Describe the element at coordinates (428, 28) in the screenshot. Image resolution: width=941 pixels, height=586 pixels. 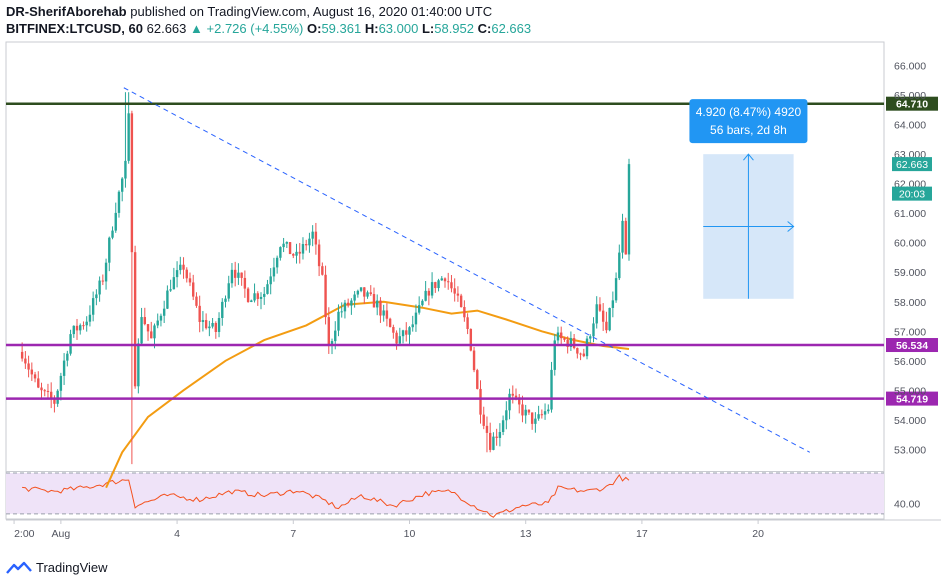
I see `low-label: L:` at that location.